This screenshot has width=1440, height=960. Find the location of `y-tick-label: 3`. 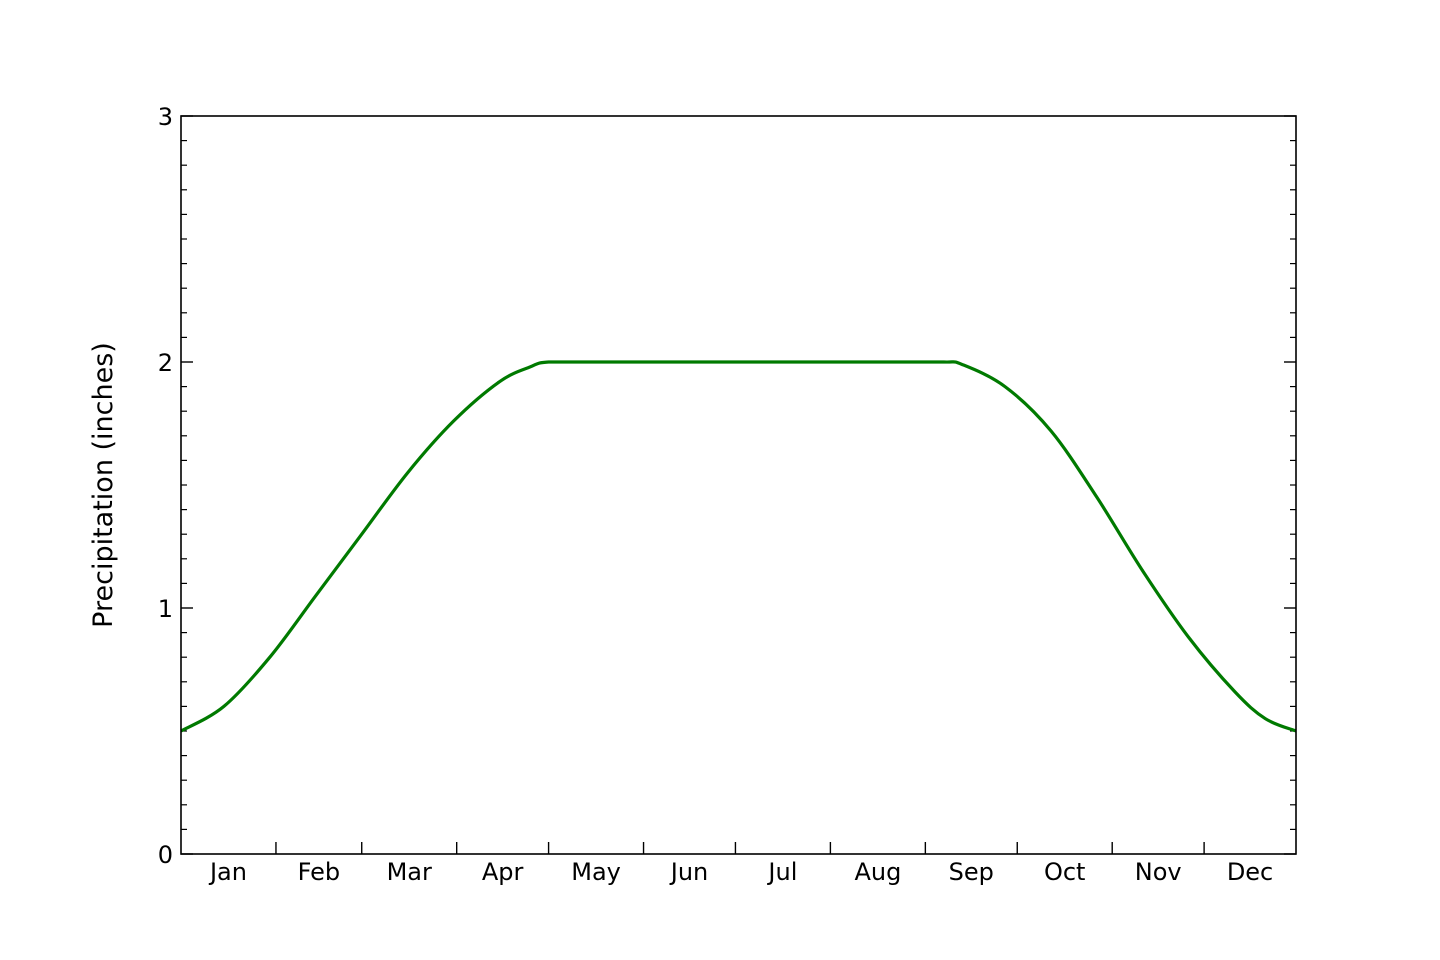

y-tick-label: 3 is located at coordinates (165, 117).